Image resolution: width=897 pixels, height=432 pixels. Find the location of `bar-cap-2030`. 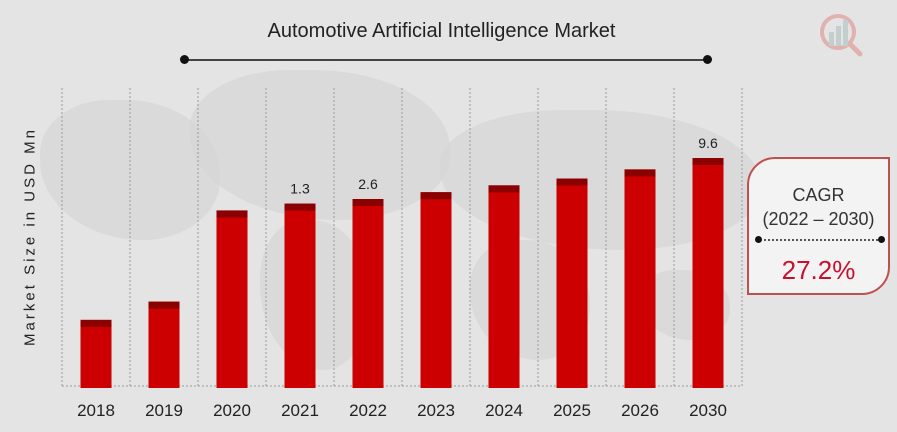

bar-cap-2030 is located at coordinates (708, 161).